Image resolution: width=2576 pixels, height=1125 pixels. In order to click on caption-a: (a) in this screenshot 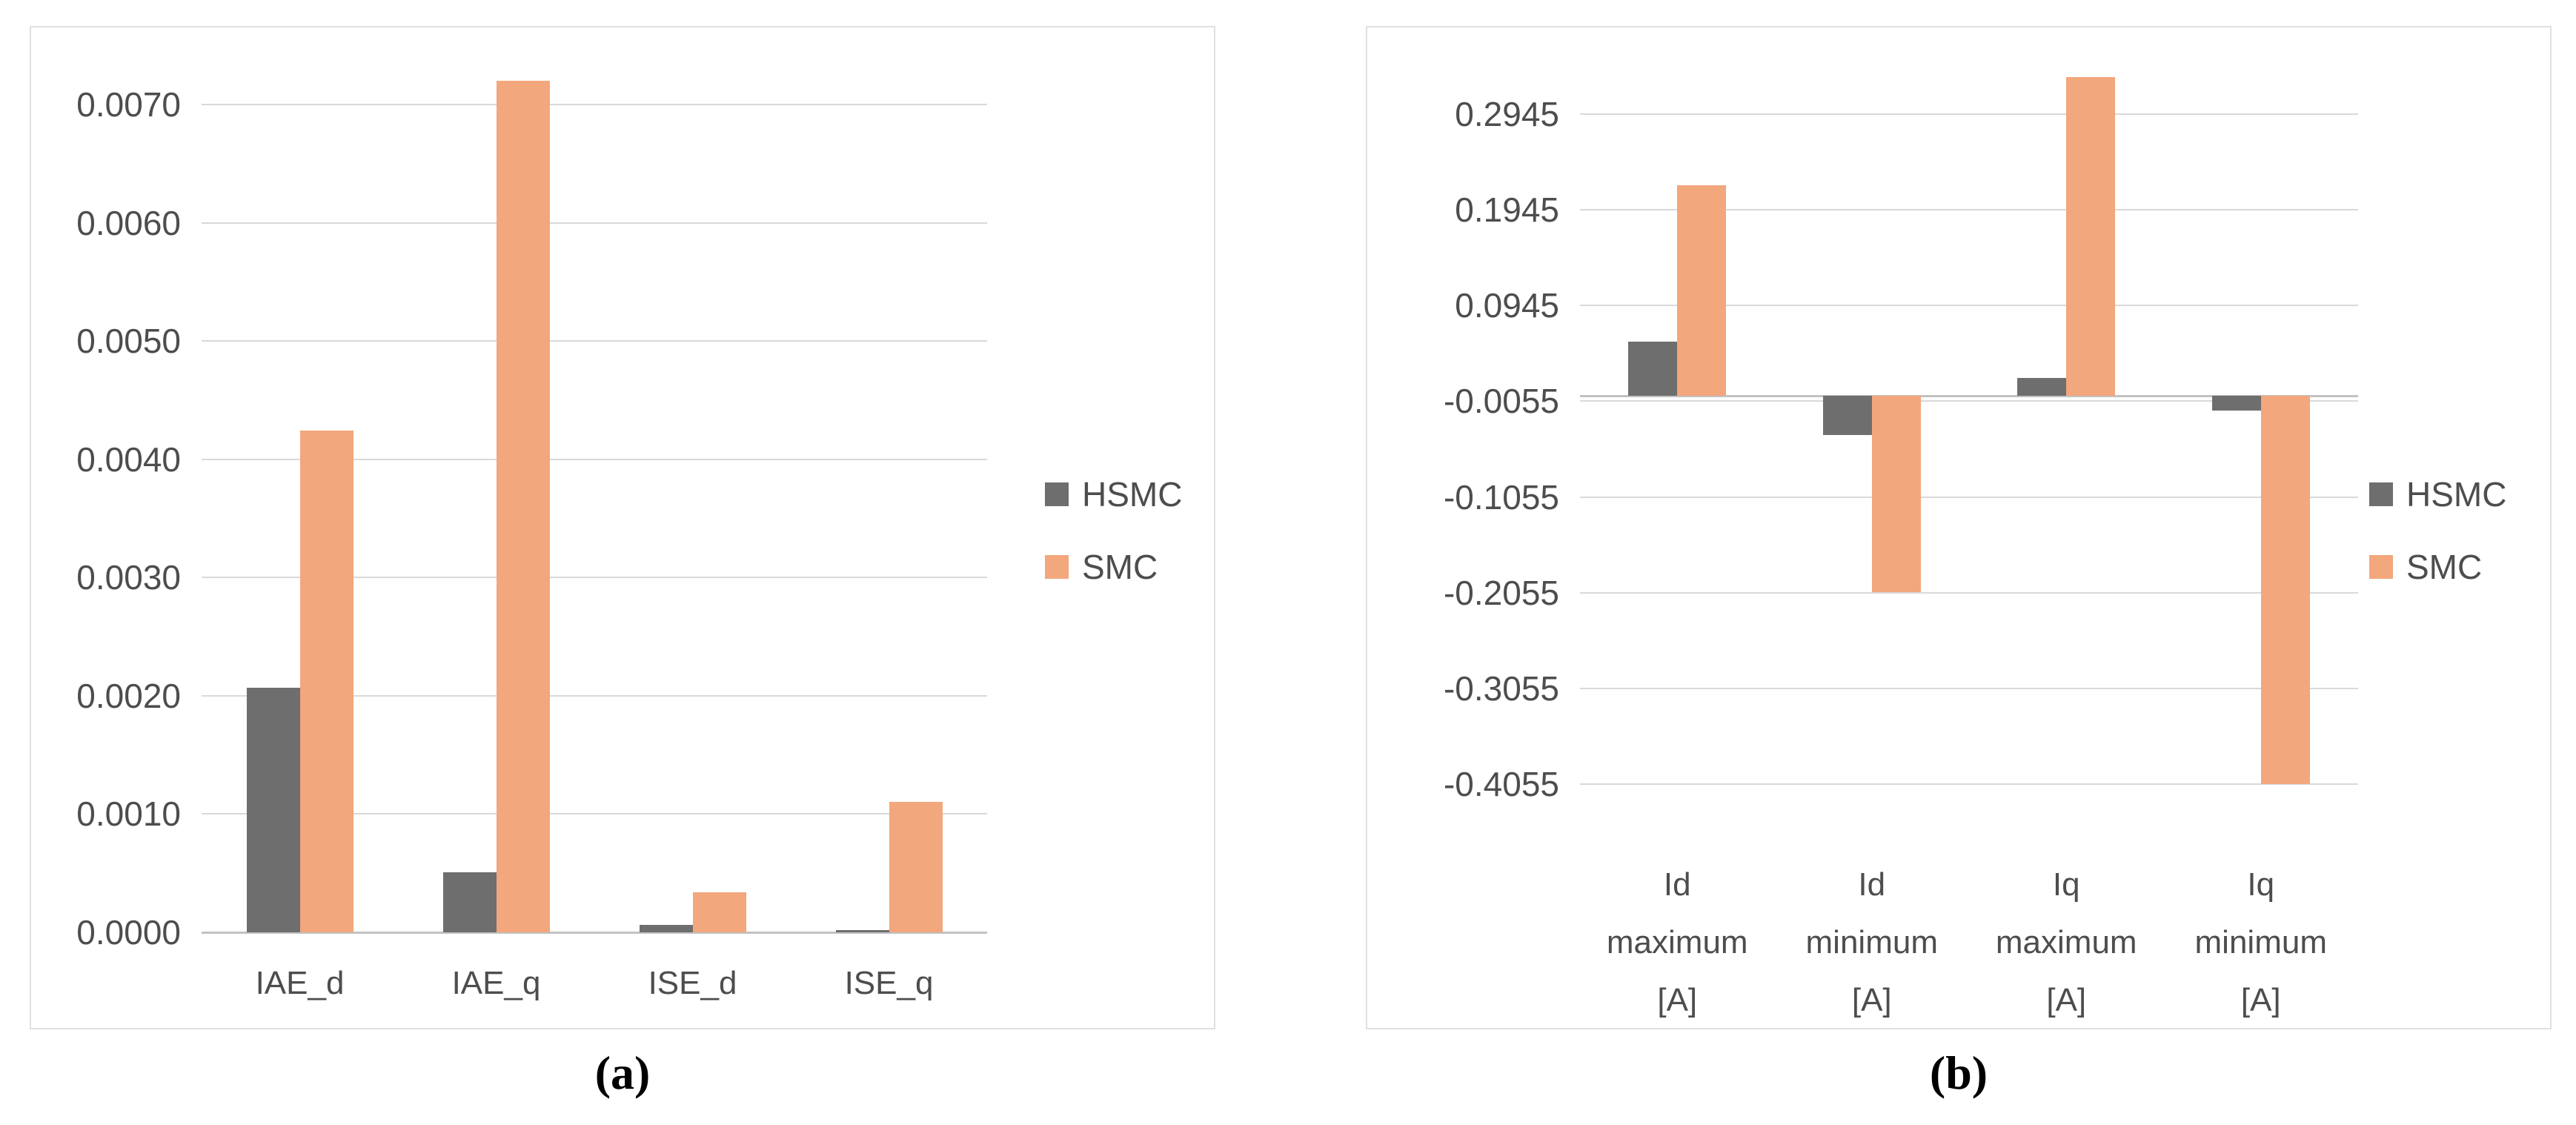, I will do `click(622, 1072)`.